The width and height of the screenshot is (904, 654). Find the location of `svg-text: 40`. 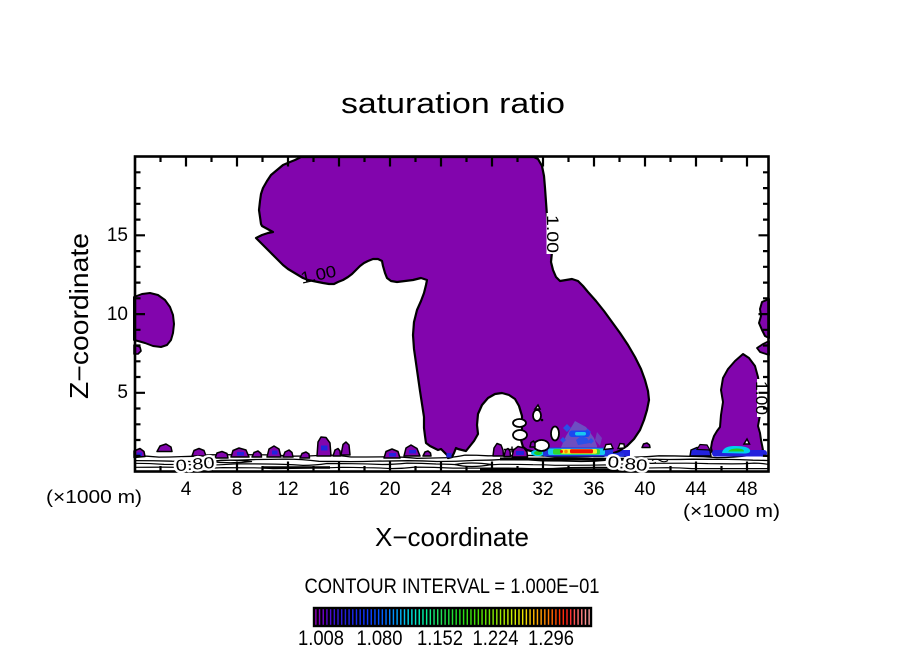

svg-text: 40 is located at coordinates (644, 489).